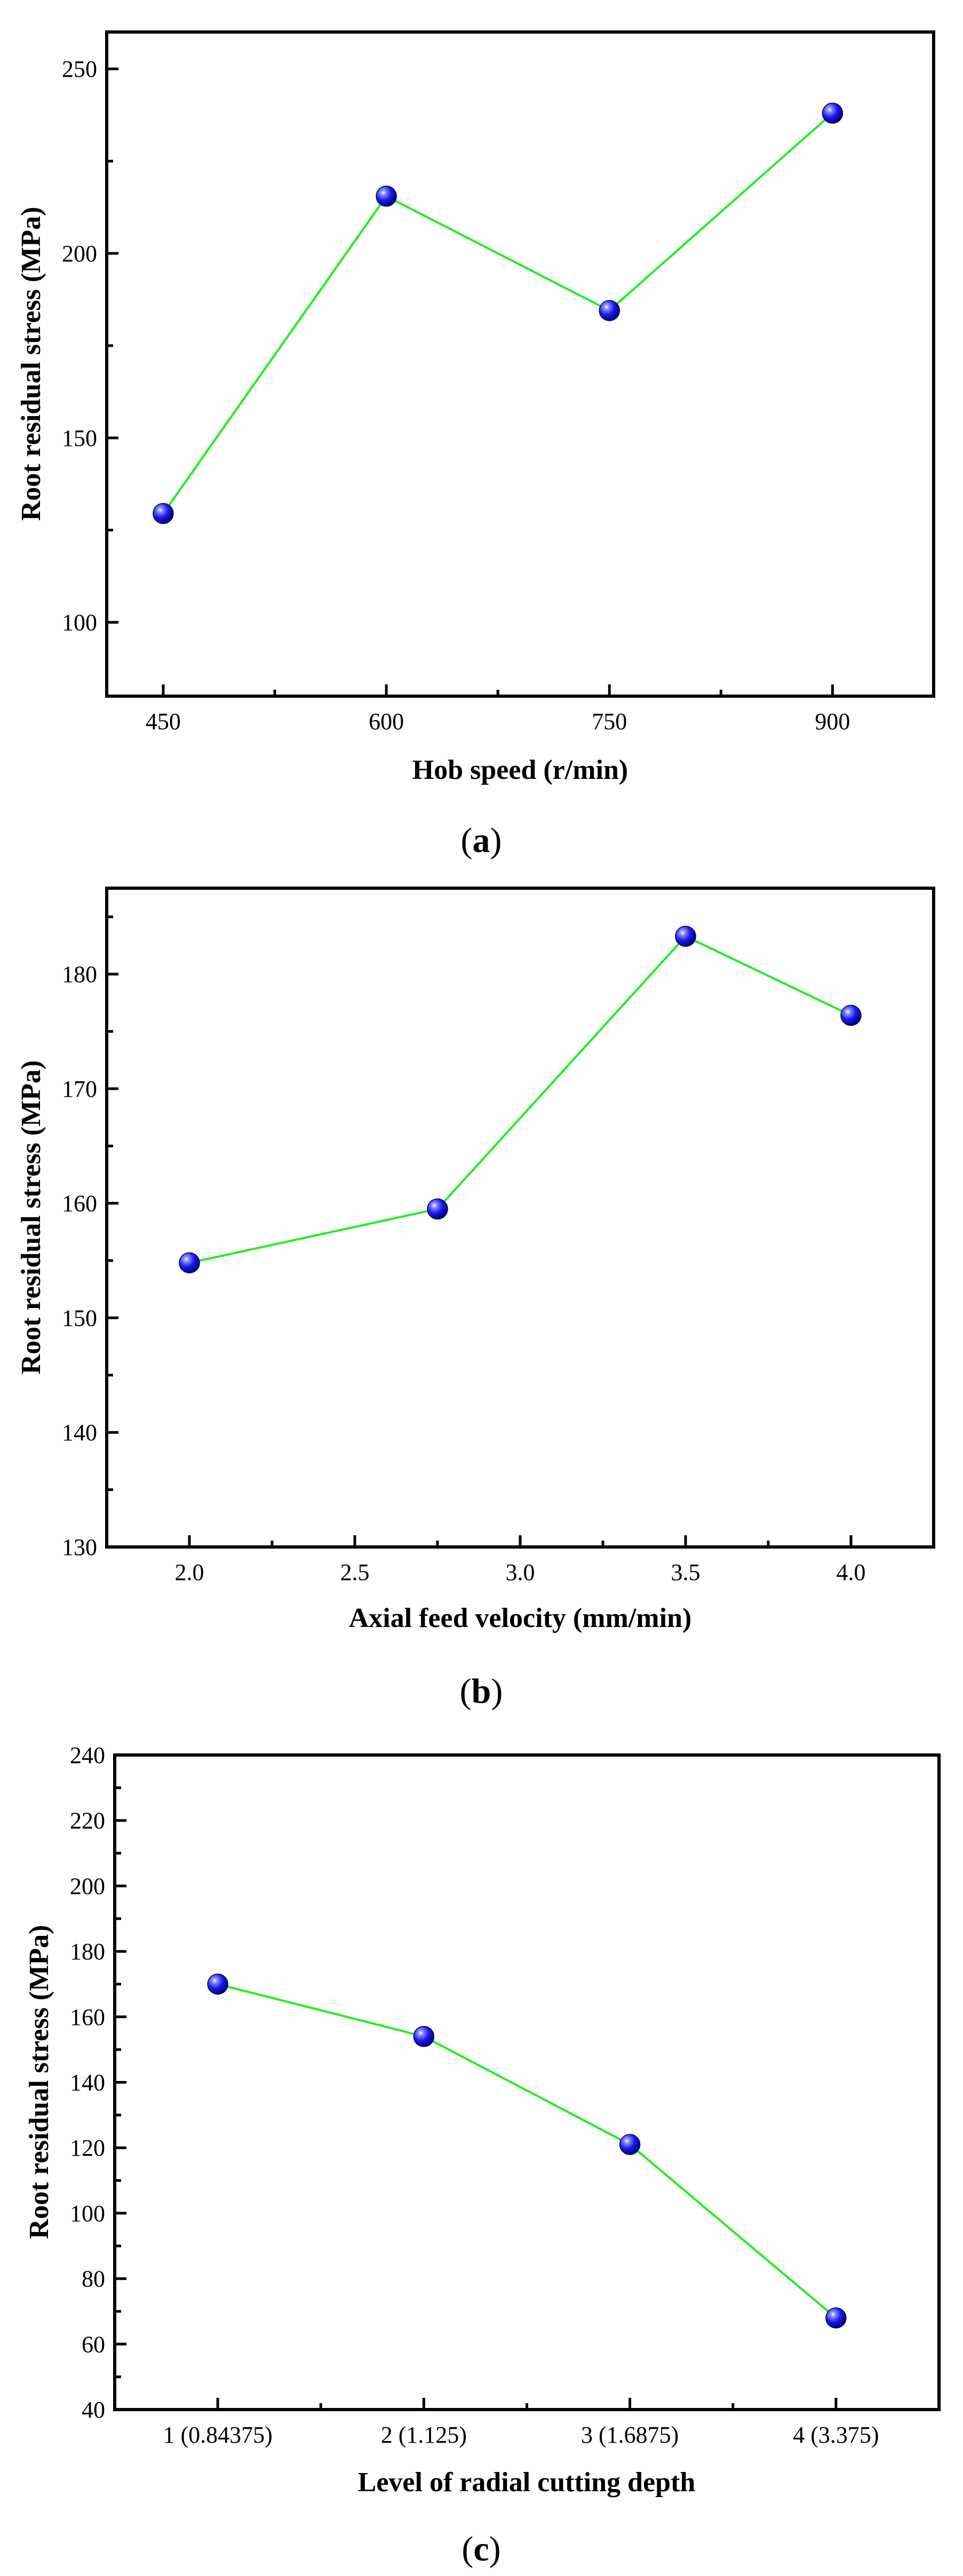 The image size is (963, 2576). What do you see at coordinates (851, 1572) in the screenshot?
I see `x-tick-label: 4.0` at bounding box center [851, 1572].